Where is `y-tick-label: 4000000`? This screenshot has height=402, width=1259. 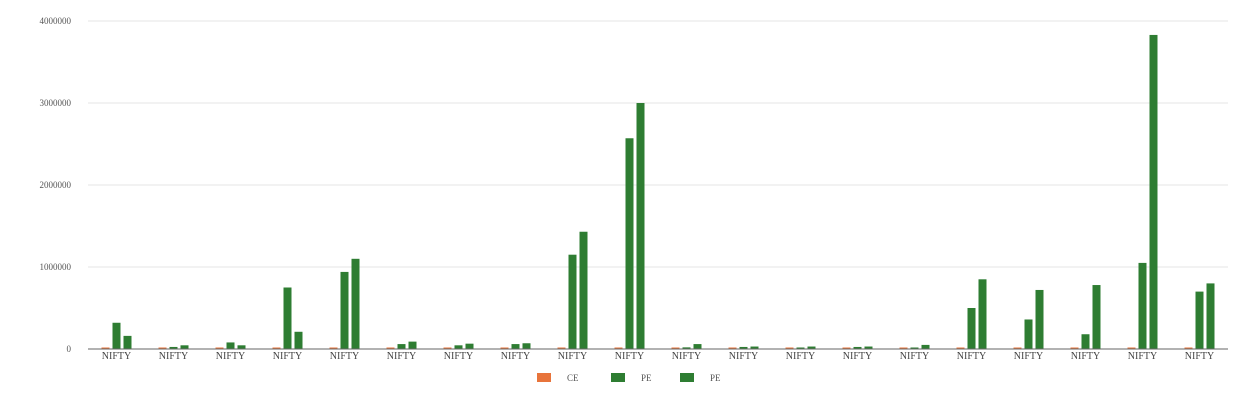 y-tick-label: 4000000 is located at coordinates (56, 21).